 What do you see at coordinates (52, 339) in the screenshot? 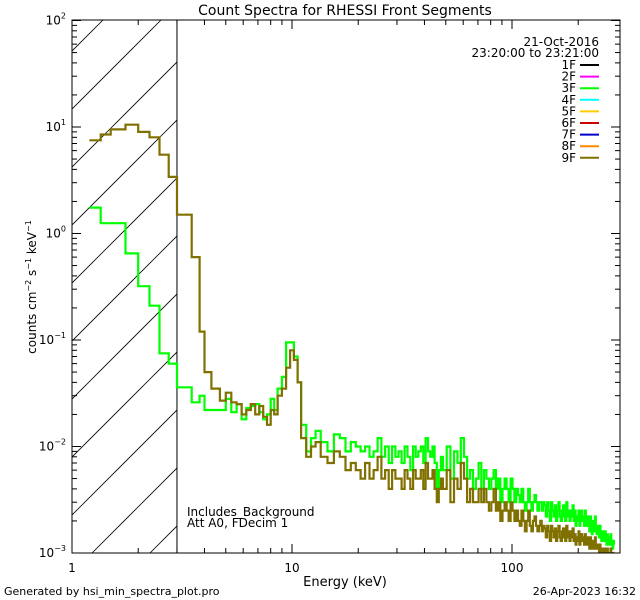
I see `y-tick-label: 10⁻¹` at bounding box center [52, 339].